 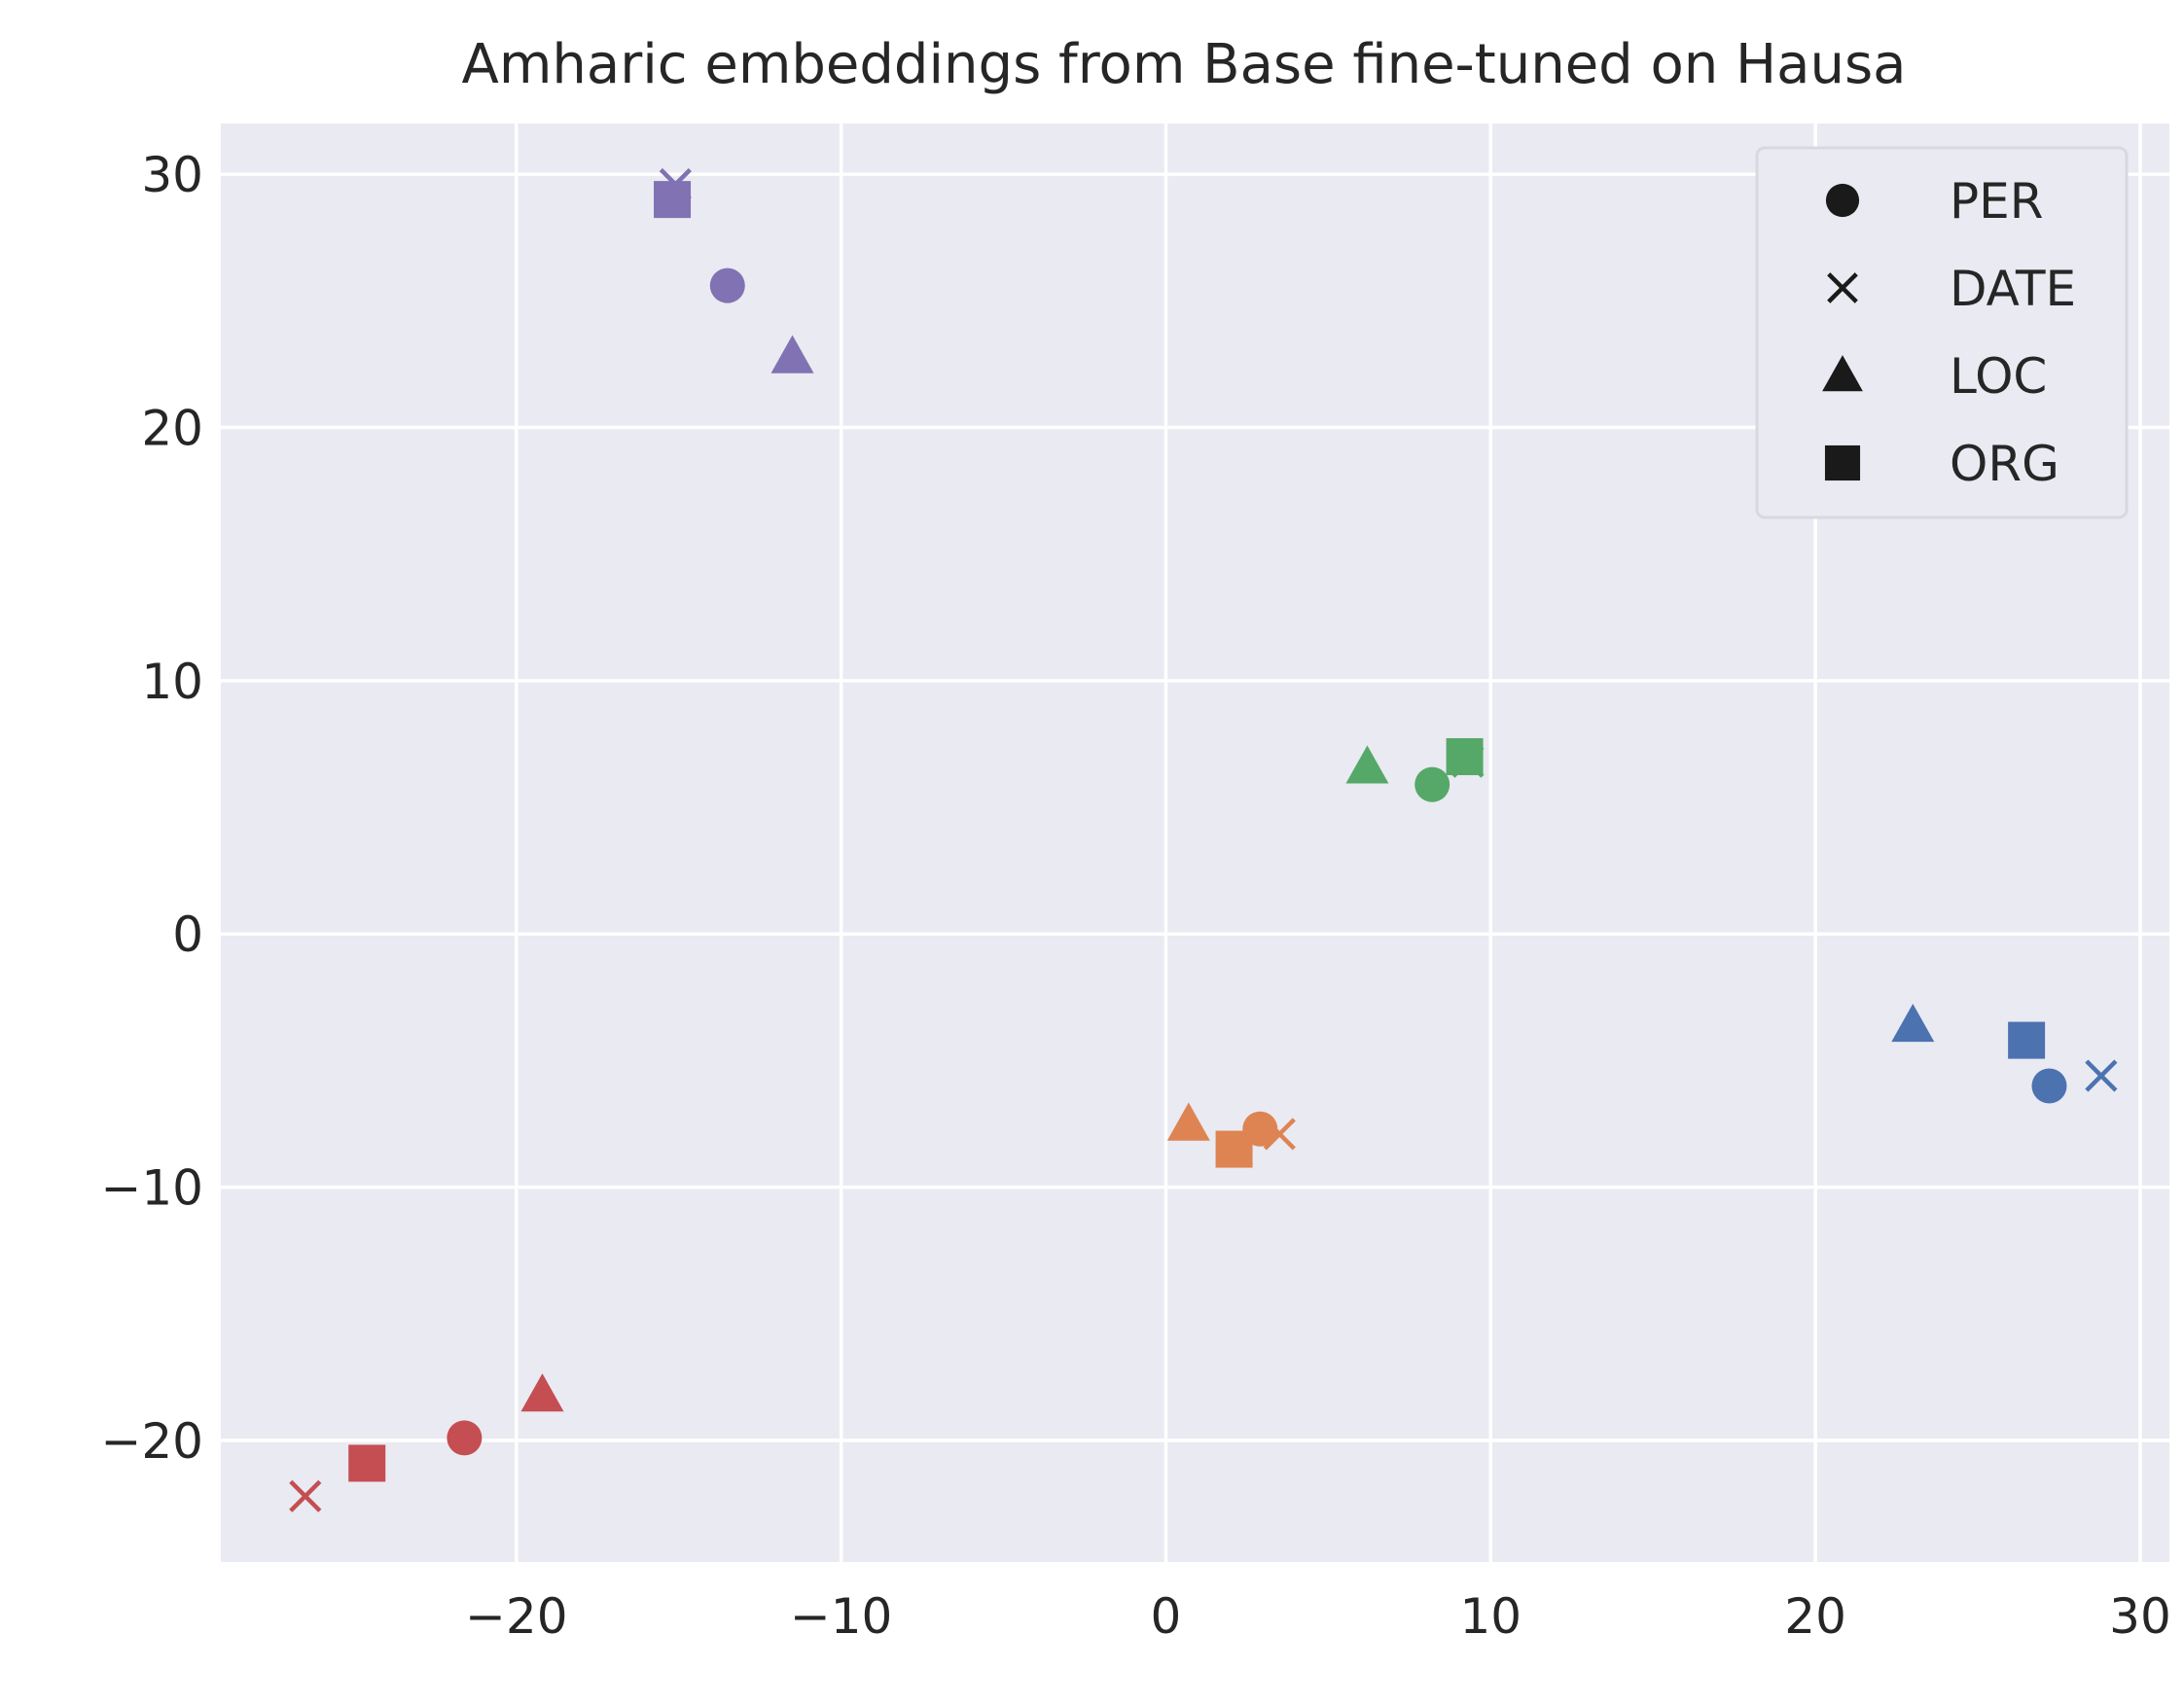 What do you see at coordinates (1234, 1149) in the screenshot?
I see `point-orange-square` at bounding box center [1234, 1149].